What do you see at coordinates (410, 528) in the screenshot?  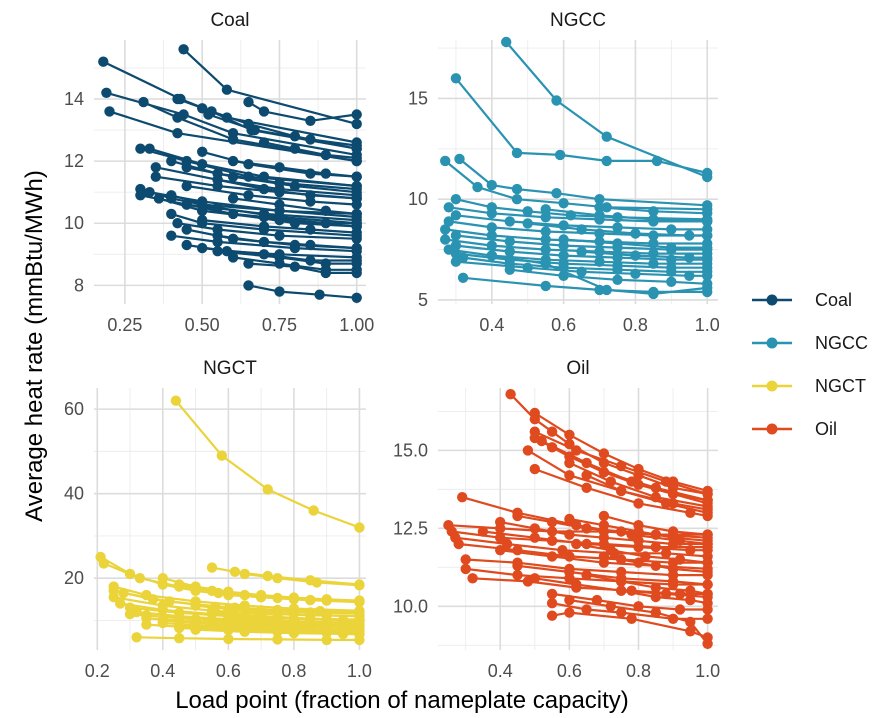 I see `y-tick-label: 12.5` at bounding box center [410, 528].